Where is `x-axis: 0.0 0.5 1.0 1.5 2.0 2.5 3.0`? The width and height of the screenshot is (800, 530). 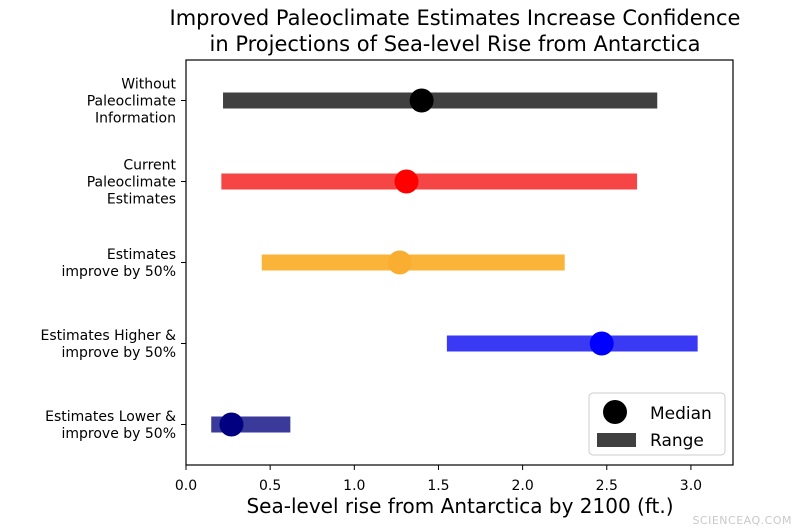 x-axis: 0.0 0.5 1.0 1.5 2.0 2.5 3.0 is located at coordinates (438, 479).